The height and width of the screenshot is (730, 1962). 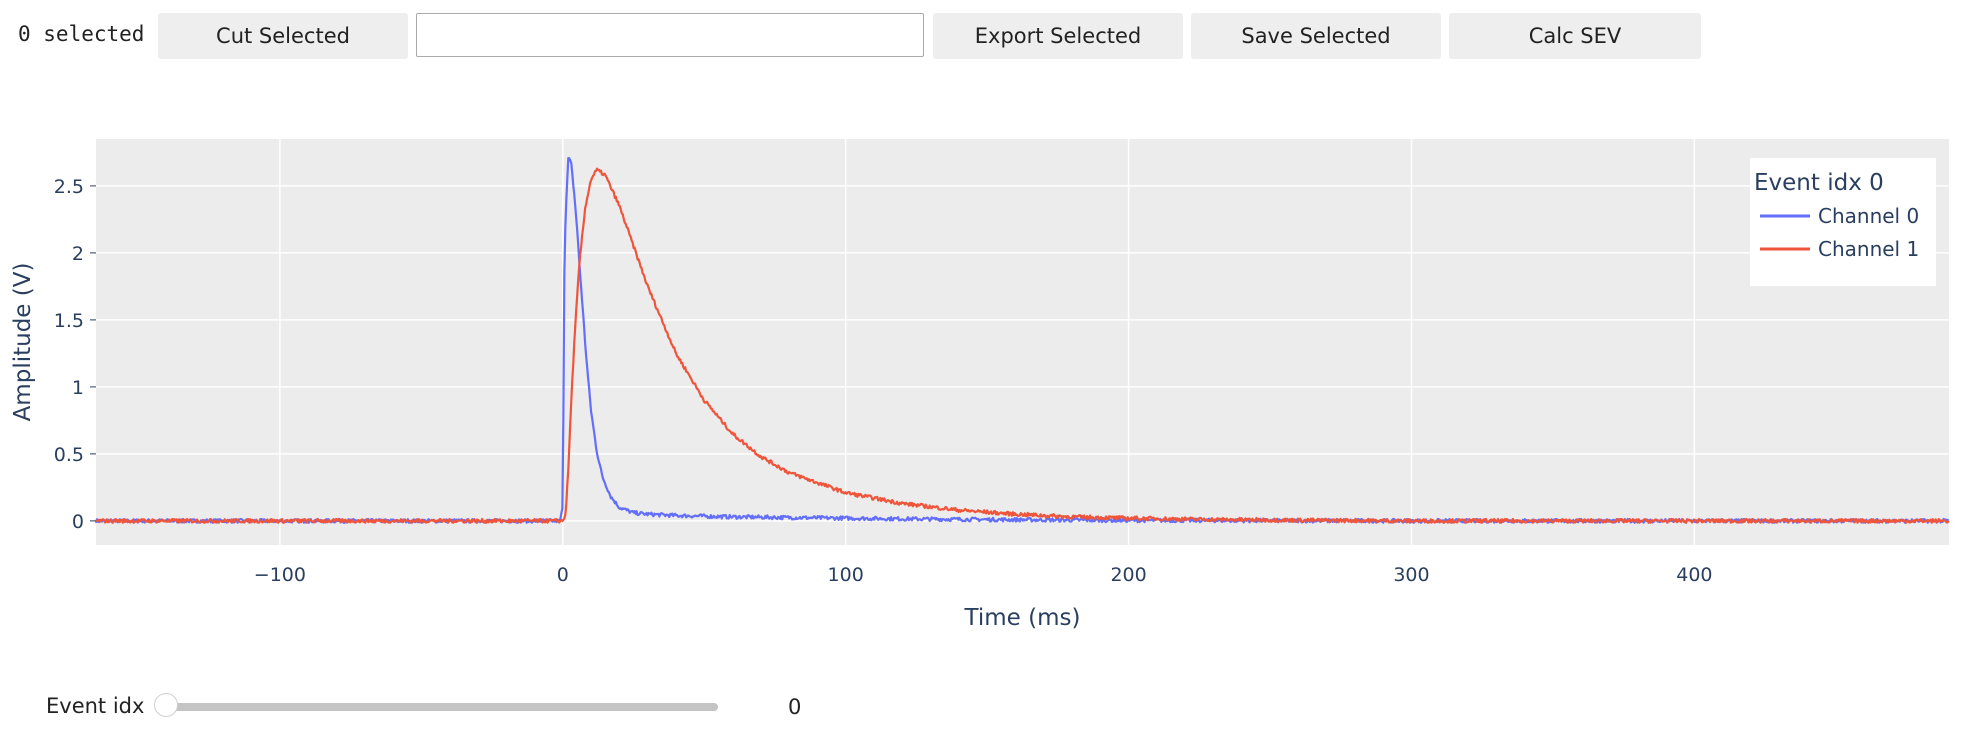 I want to click on y-tick-label: 0, so click(x=78, y=522).